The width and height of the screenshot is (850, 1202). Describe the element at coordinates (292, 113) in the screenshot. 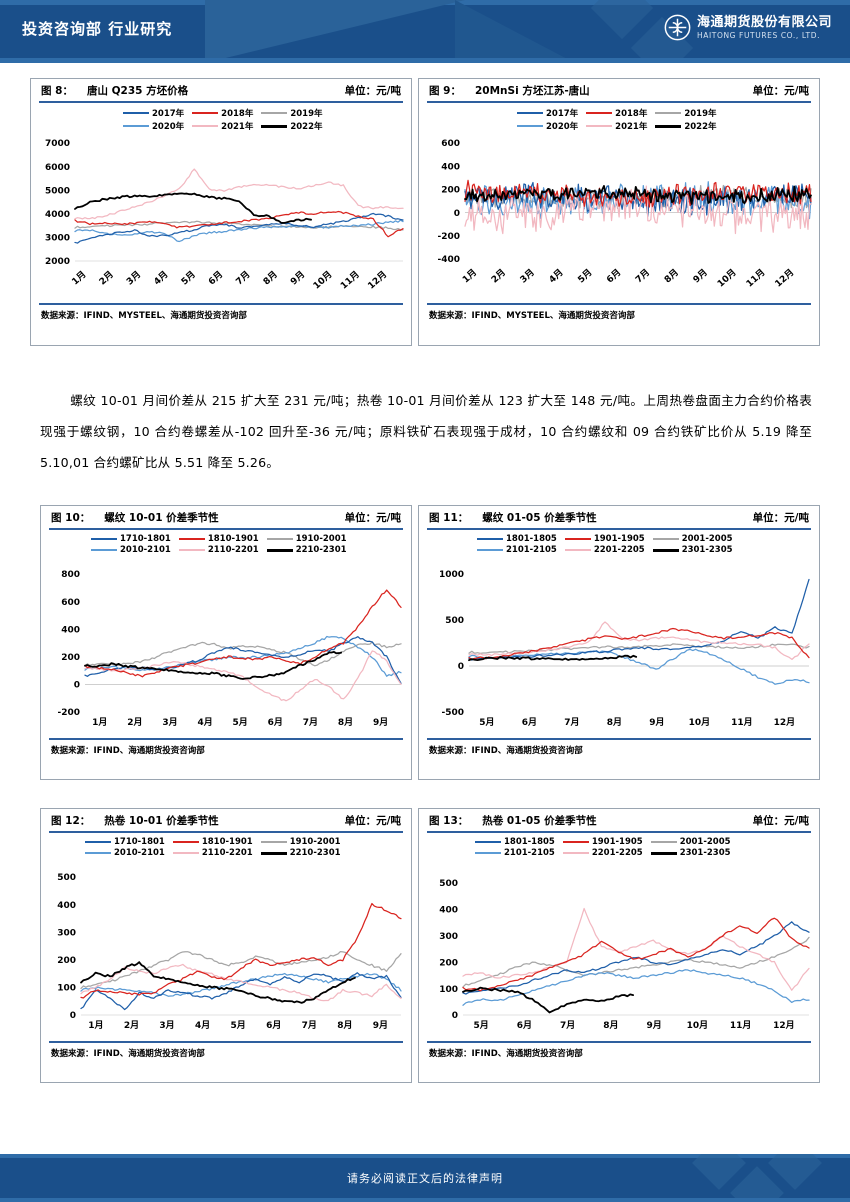

I see `legend-item: 2019年` at that location.